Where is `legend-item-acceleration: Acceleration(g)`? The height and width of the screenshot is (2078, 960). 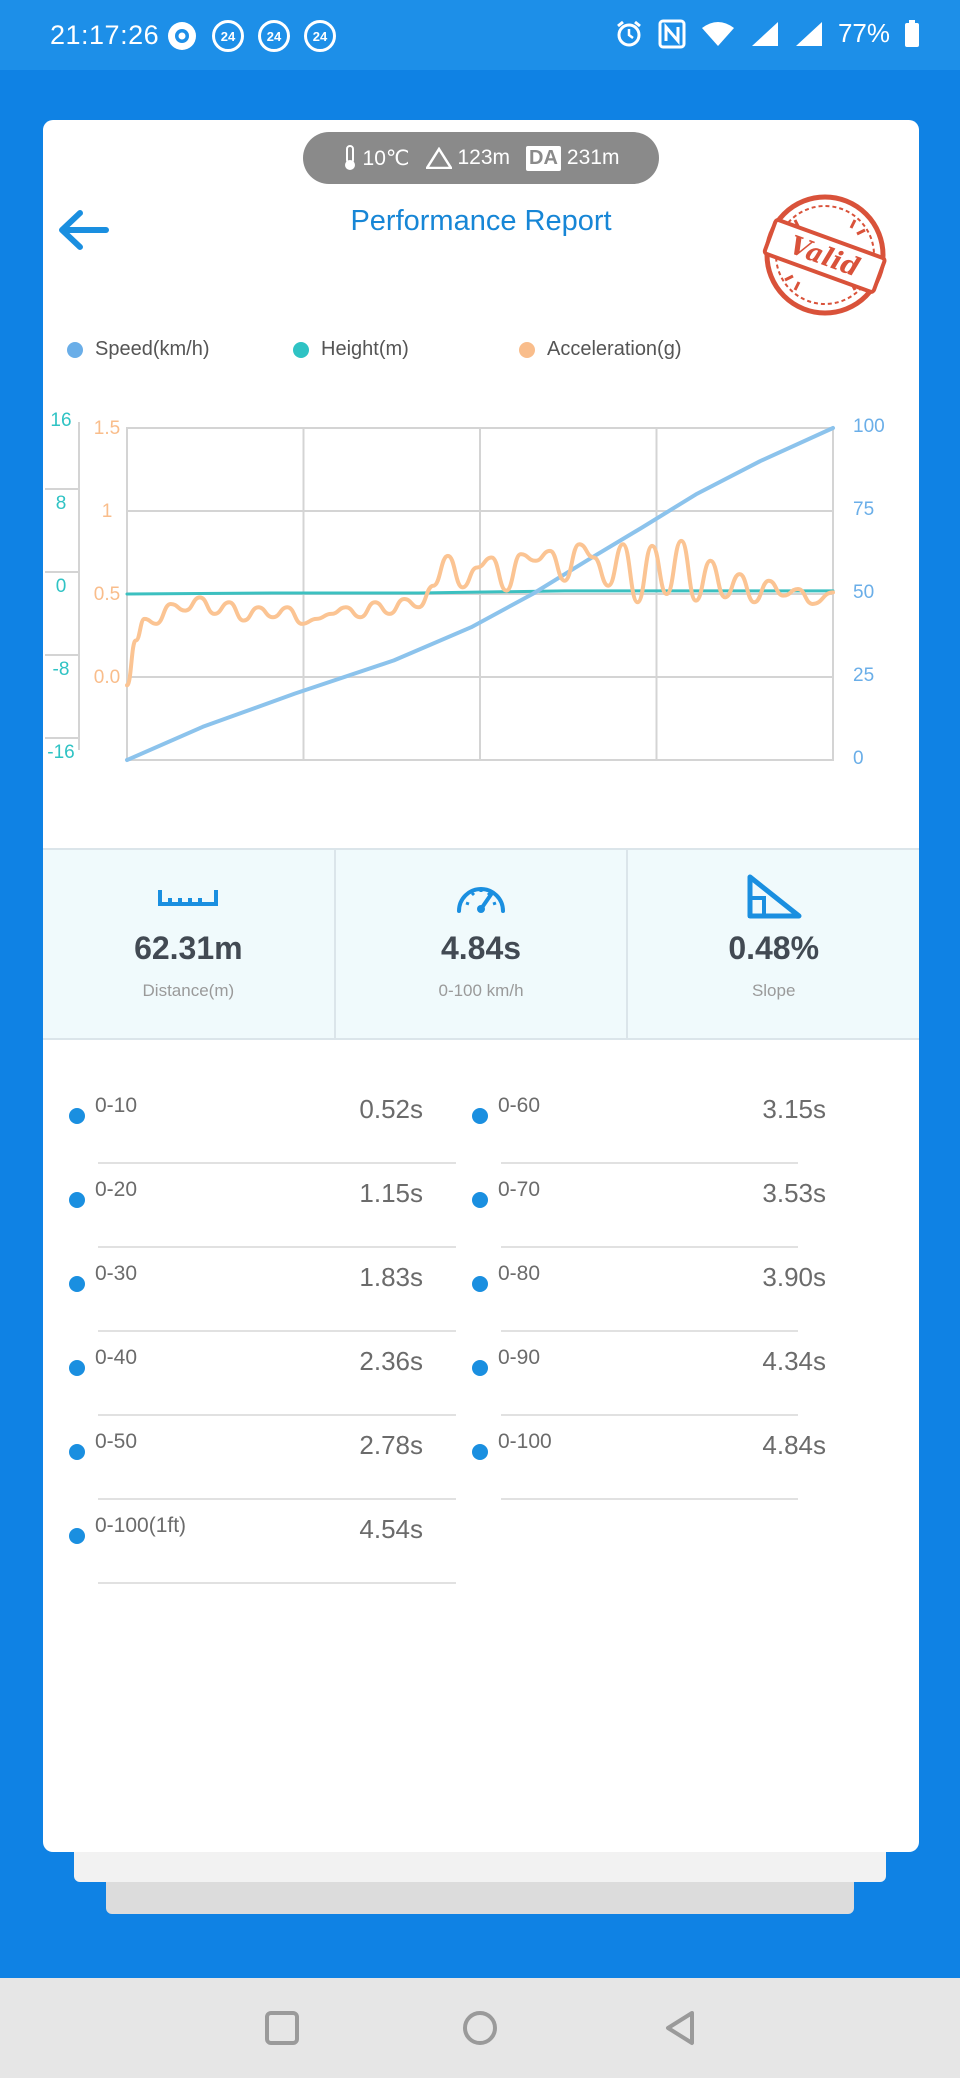
legend-item-acceleration: Acceleration(g) is located at coordinates (600, 349).